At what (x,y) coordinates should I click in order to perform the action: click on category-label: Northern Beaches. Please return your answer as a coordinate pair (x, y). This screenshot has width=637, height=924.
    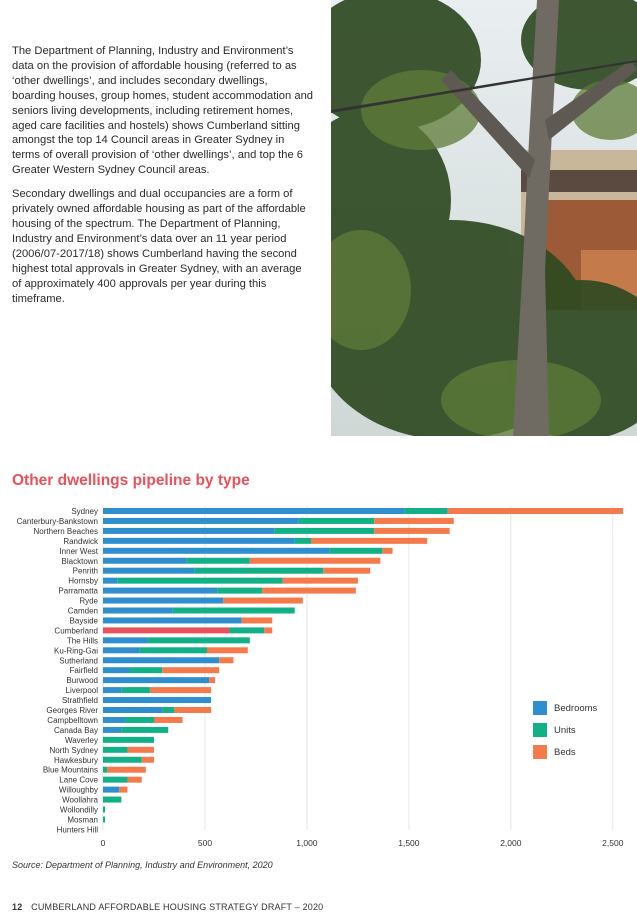
    Looking at the image, I should click on (66, 531).